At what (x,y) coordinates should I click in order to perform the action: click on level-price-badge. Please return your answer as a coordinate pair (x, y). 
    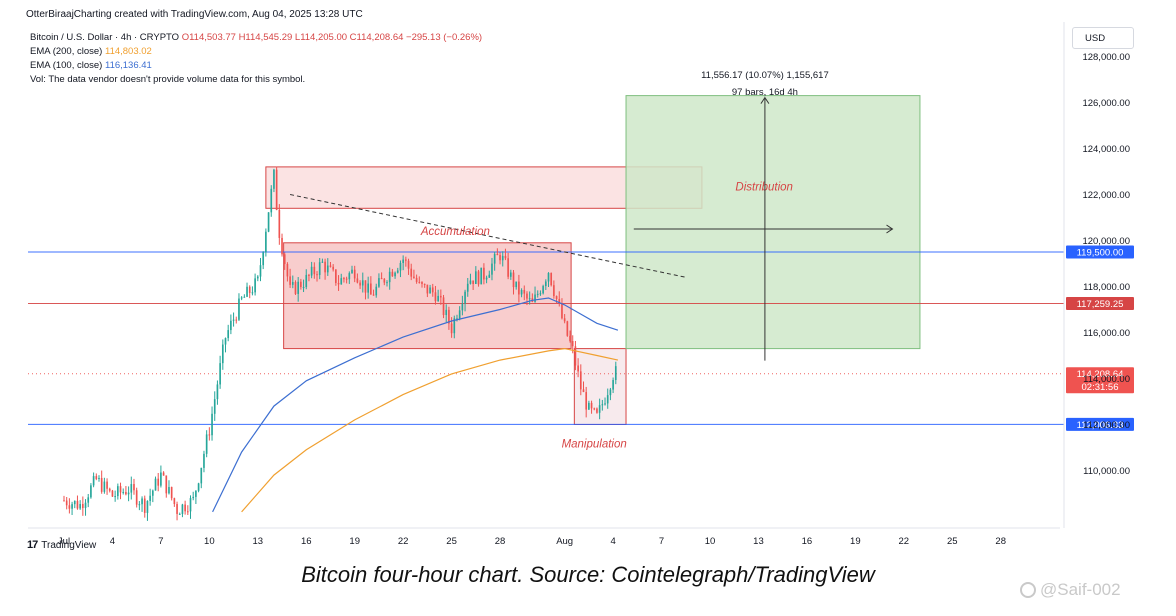
    Looking at the image, I should click on (1100, 252).